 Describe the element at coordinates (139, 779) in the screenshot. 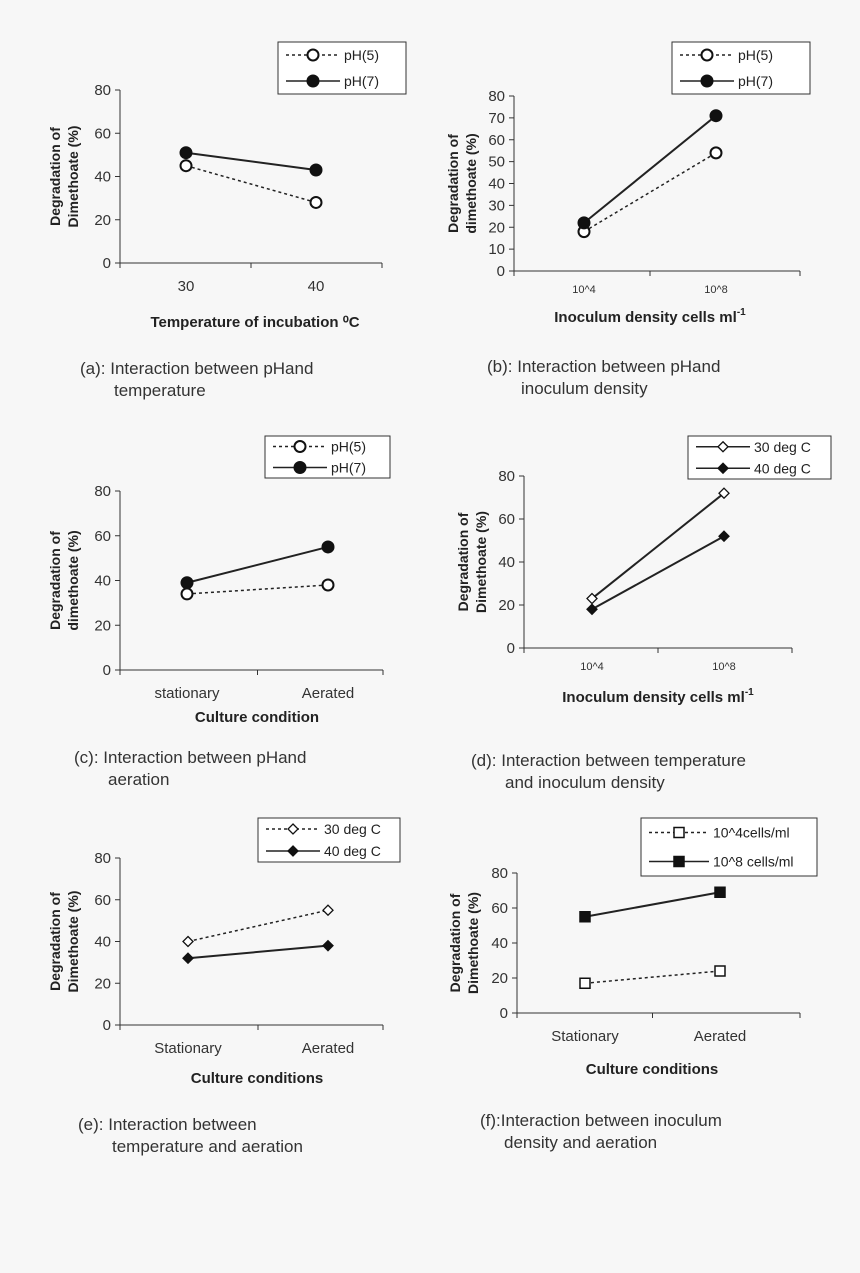

I see `caption-line: aeration` at that location.